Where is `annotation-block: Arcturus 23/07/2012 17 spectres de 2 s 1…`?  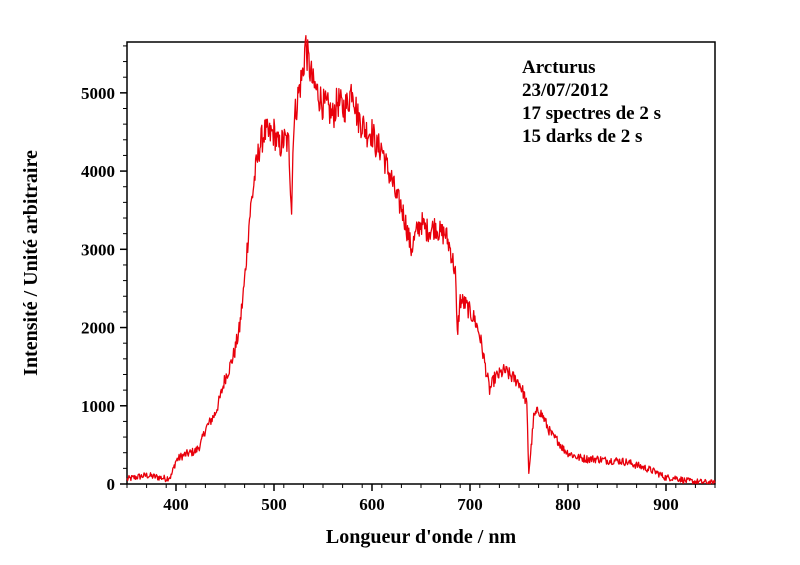
annotation-block: Arcturus 23/07/2012 17 spectres de 2 s 1… is located at coordinates (591, 102).